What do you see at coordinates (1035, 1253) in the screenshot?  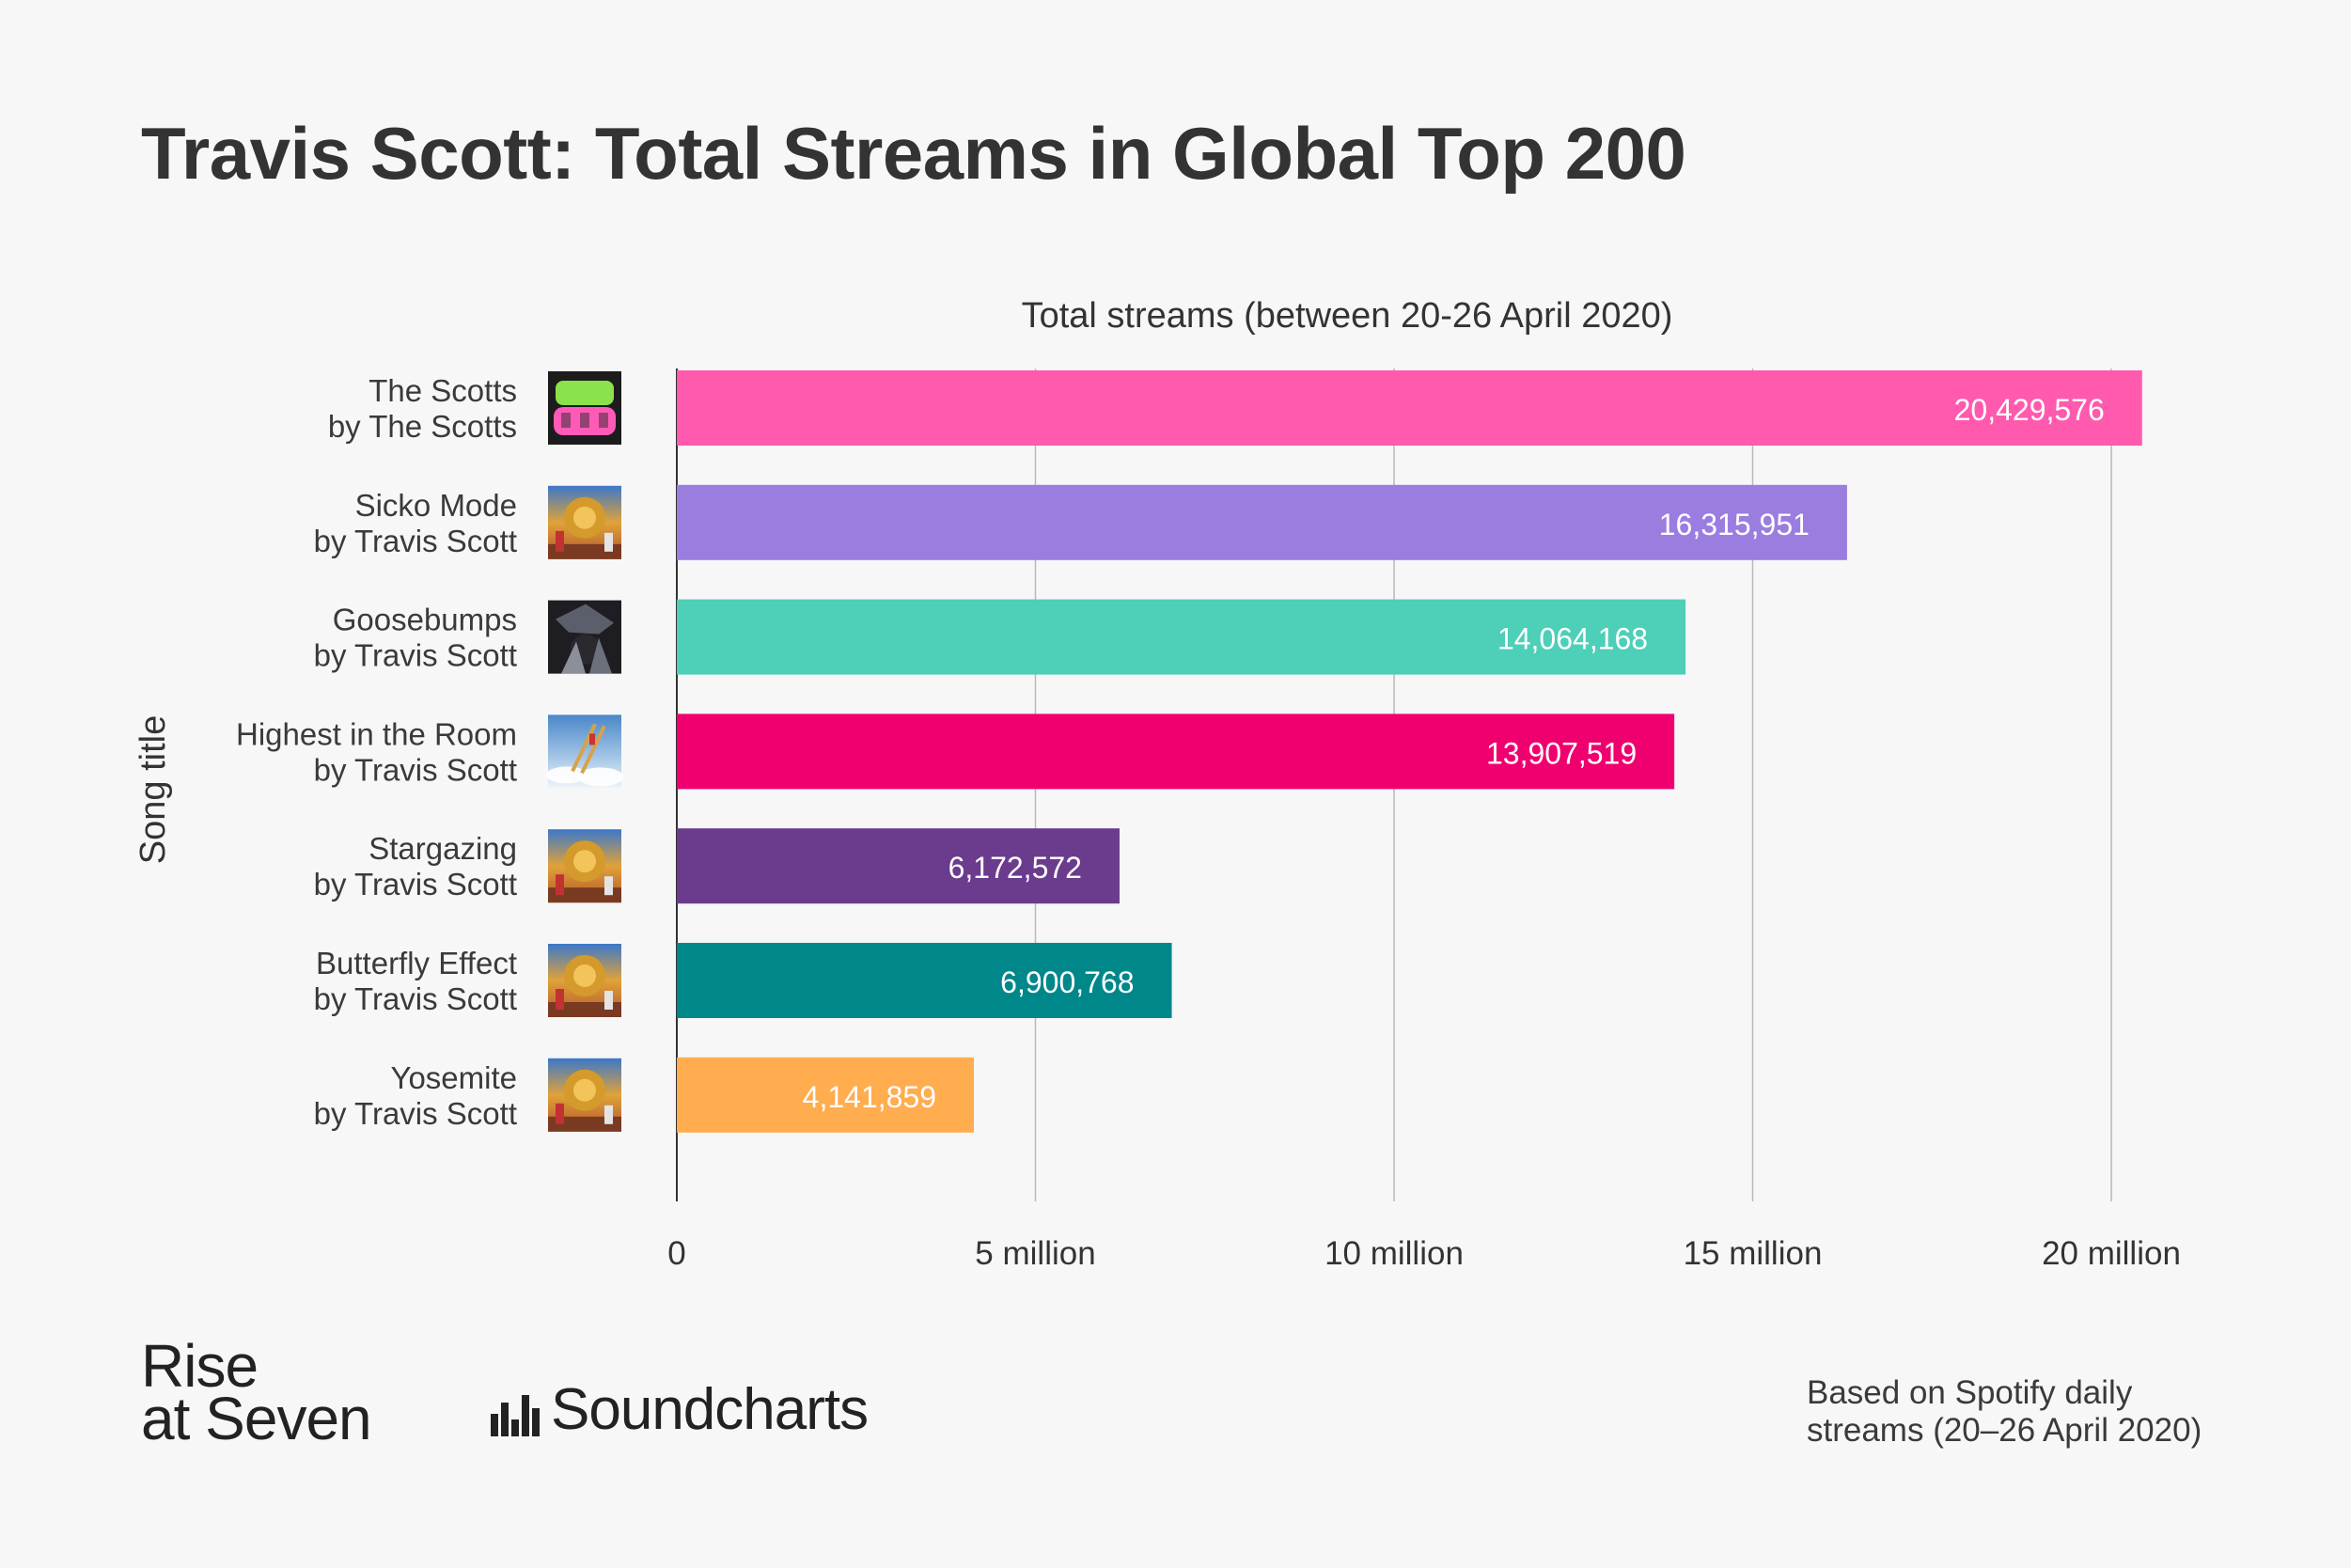 I see `x-tick-label: 5 million` at bounding box center [1035, 1253].